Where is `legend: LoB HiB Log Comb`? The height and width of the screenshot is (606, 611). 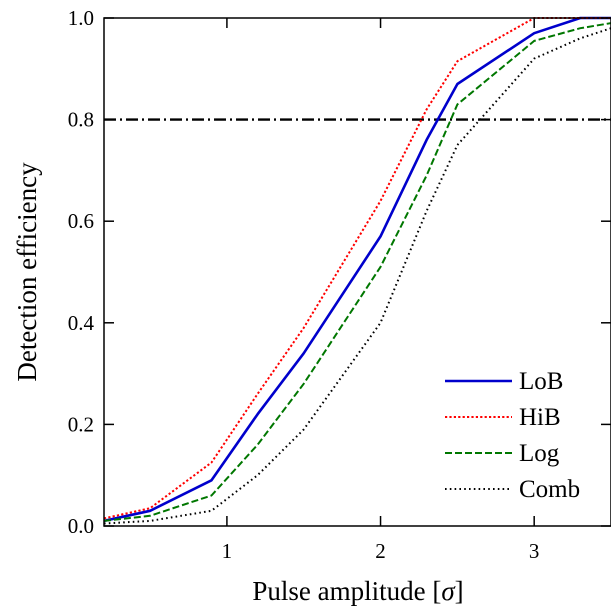
legend: LoB HiB Log Comb is located at coordinates (512, 435).